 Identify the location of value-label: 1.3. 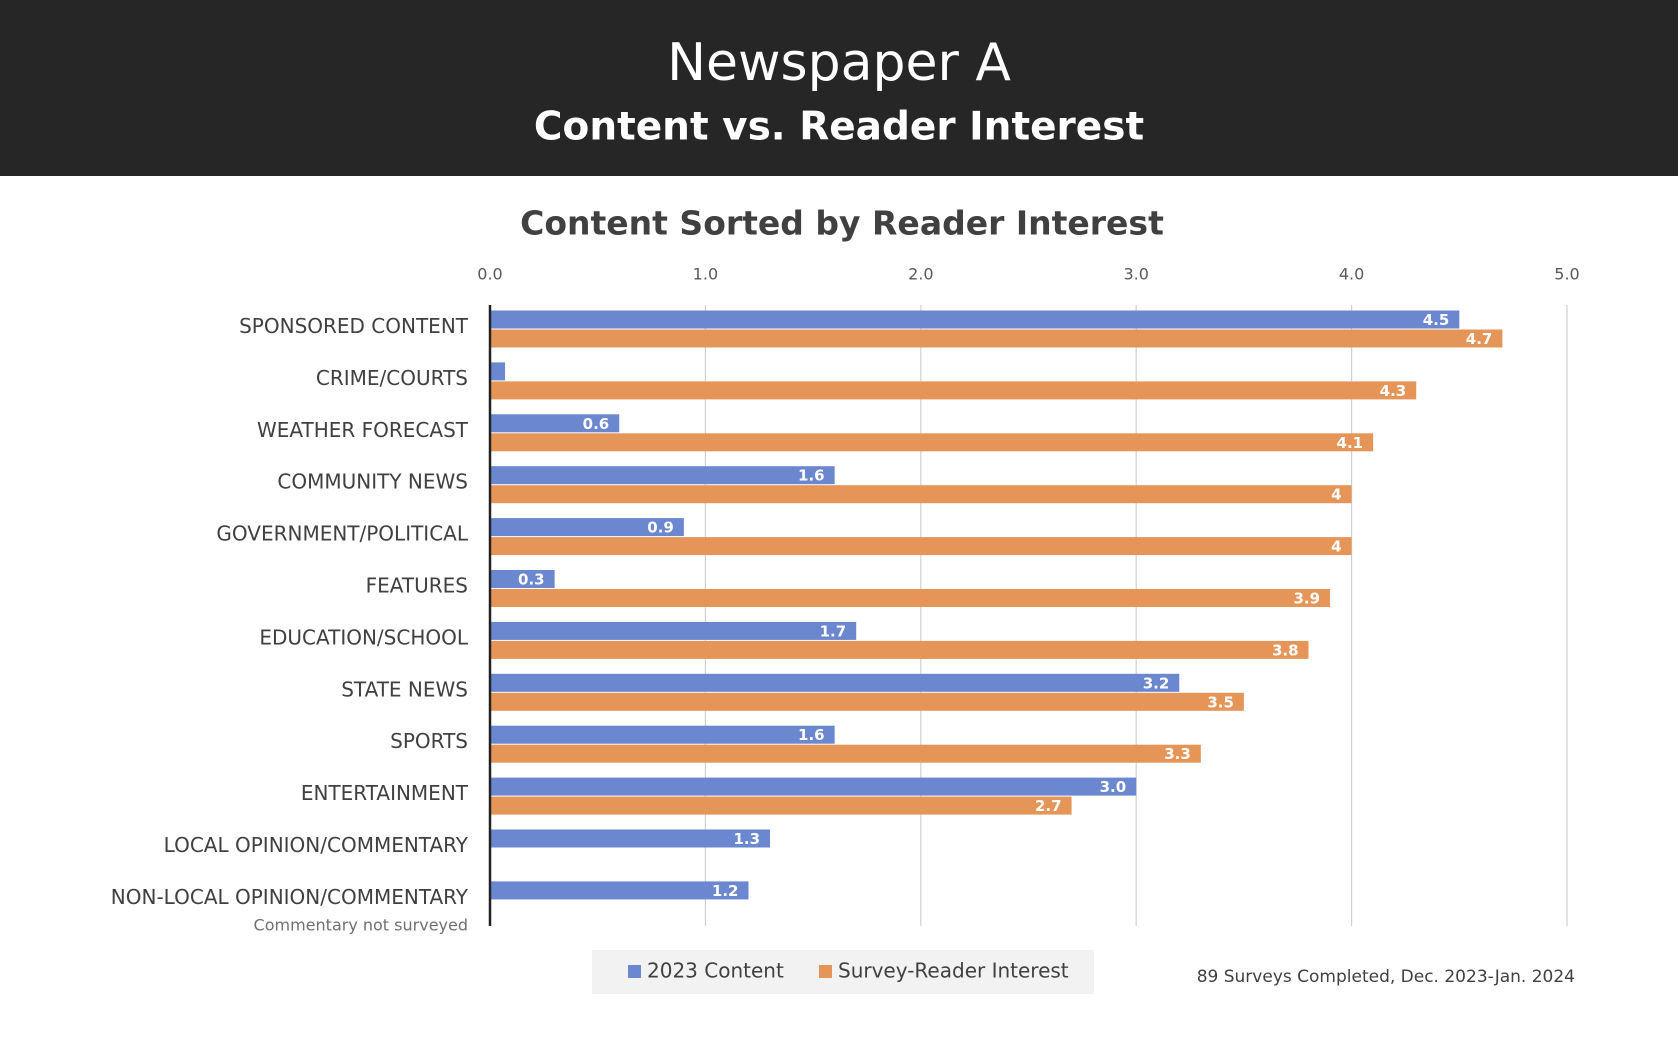
(746, 839).